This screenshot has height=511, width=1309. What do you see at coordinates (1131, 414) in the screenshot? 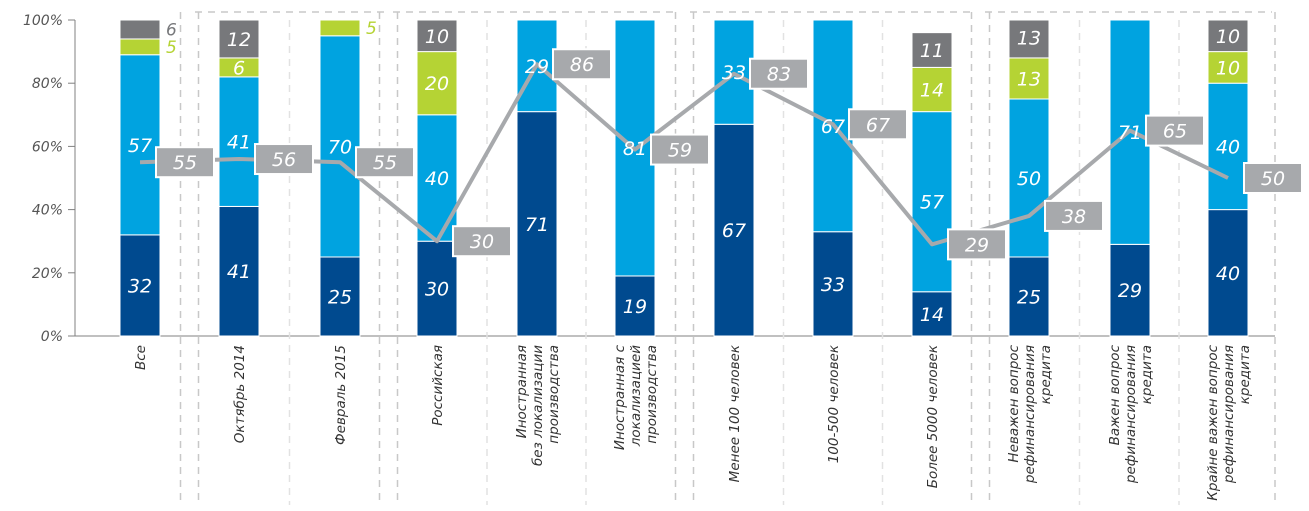
I see `category-label: Важен вопросрефинансированиякредита` at bounding box center [1131, 414].